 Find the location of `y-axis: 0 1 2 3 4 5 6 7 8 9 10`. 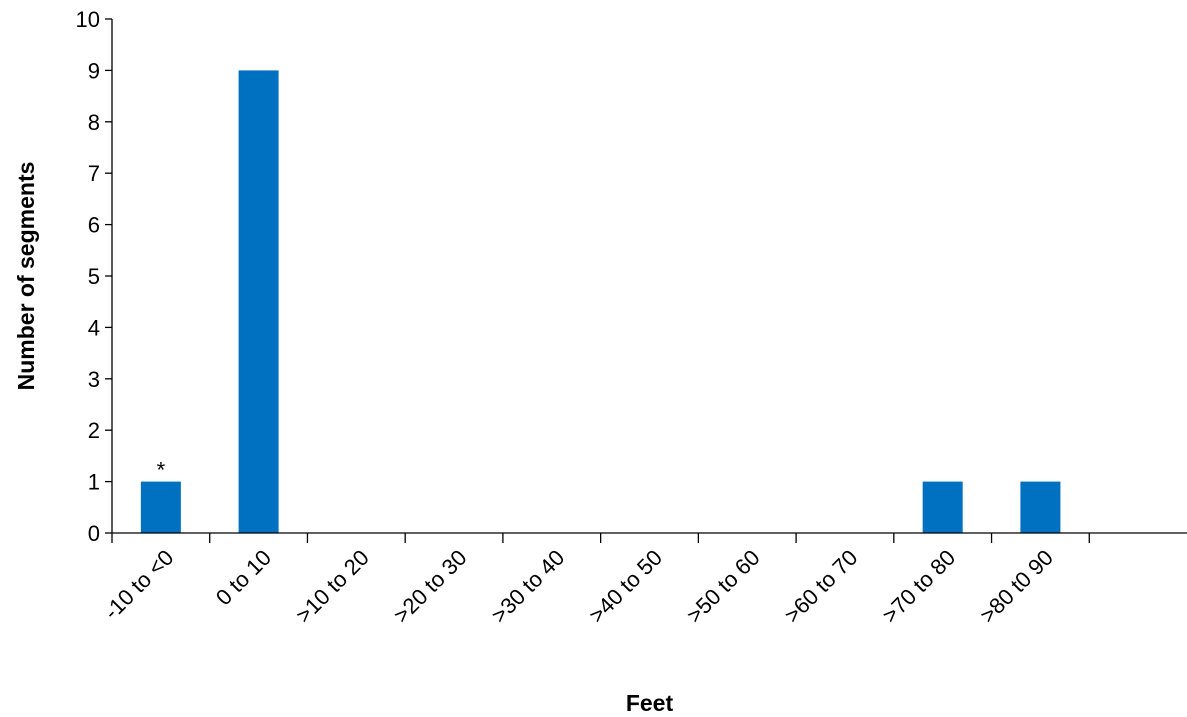

y-axis: 0 1 2 3 4 5 6 7 8 9 10 is located at coordinates (94, 276).